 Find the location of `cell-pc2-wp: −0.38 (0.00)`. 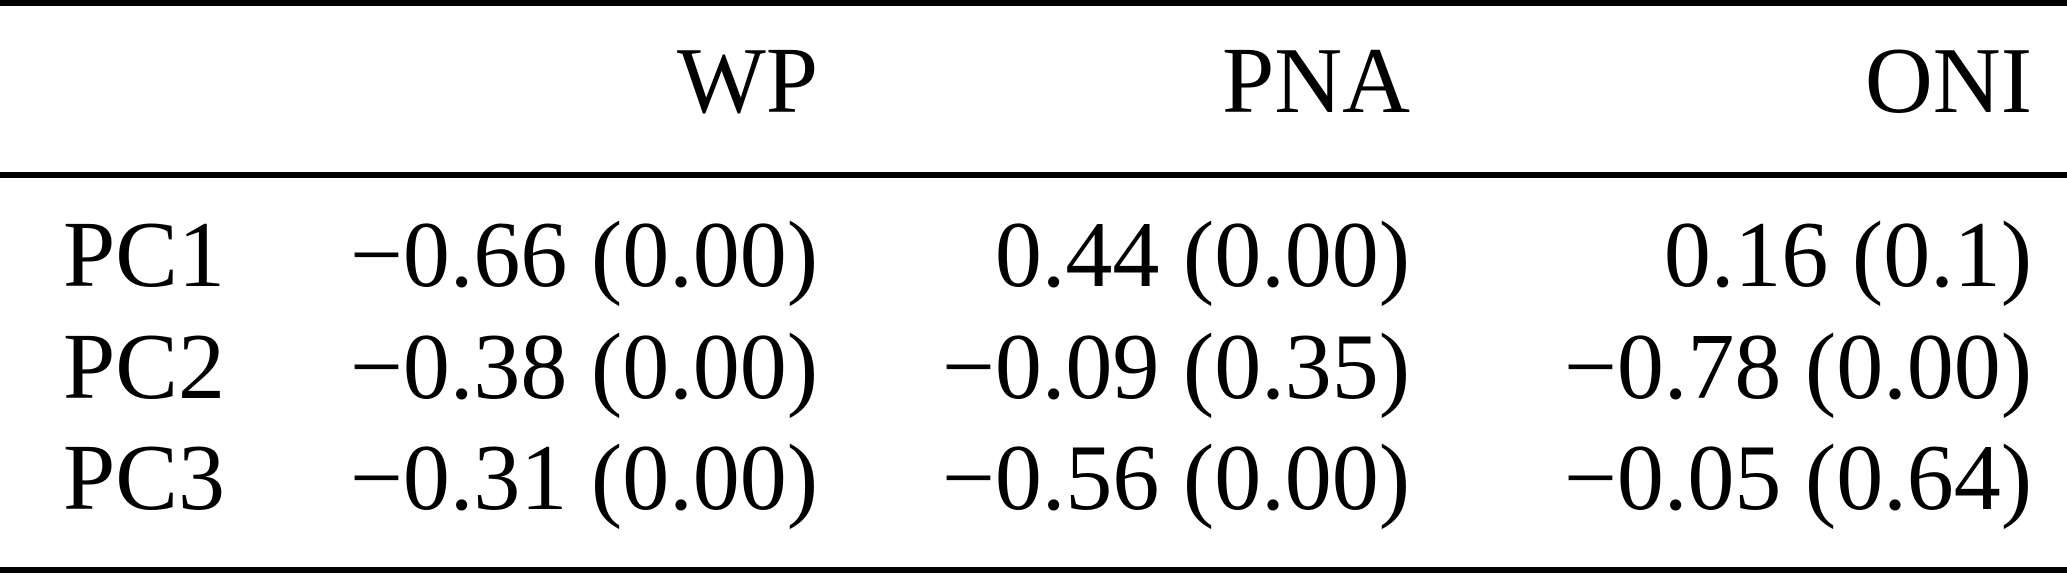

cell-pc2-wp: −0.38 (0.00) is located at coordinates (583, 367).